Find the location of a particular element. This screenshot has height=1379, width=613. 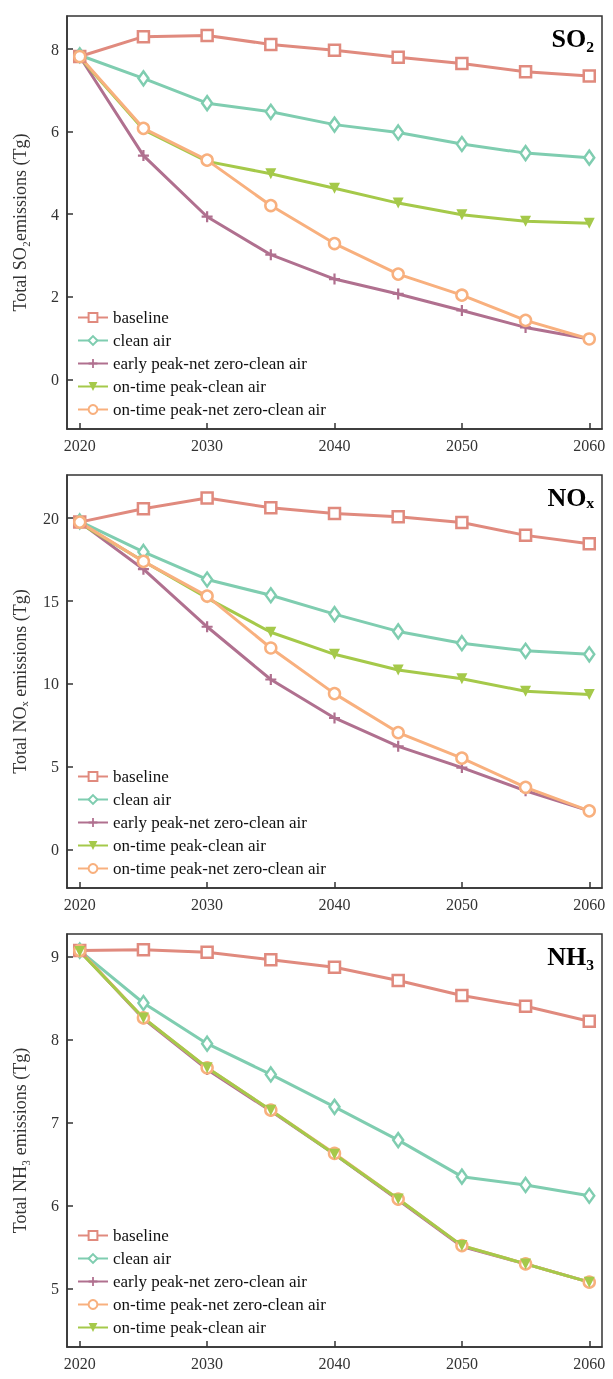

y-tick-label: 15 is located at coordinates (51, 601).